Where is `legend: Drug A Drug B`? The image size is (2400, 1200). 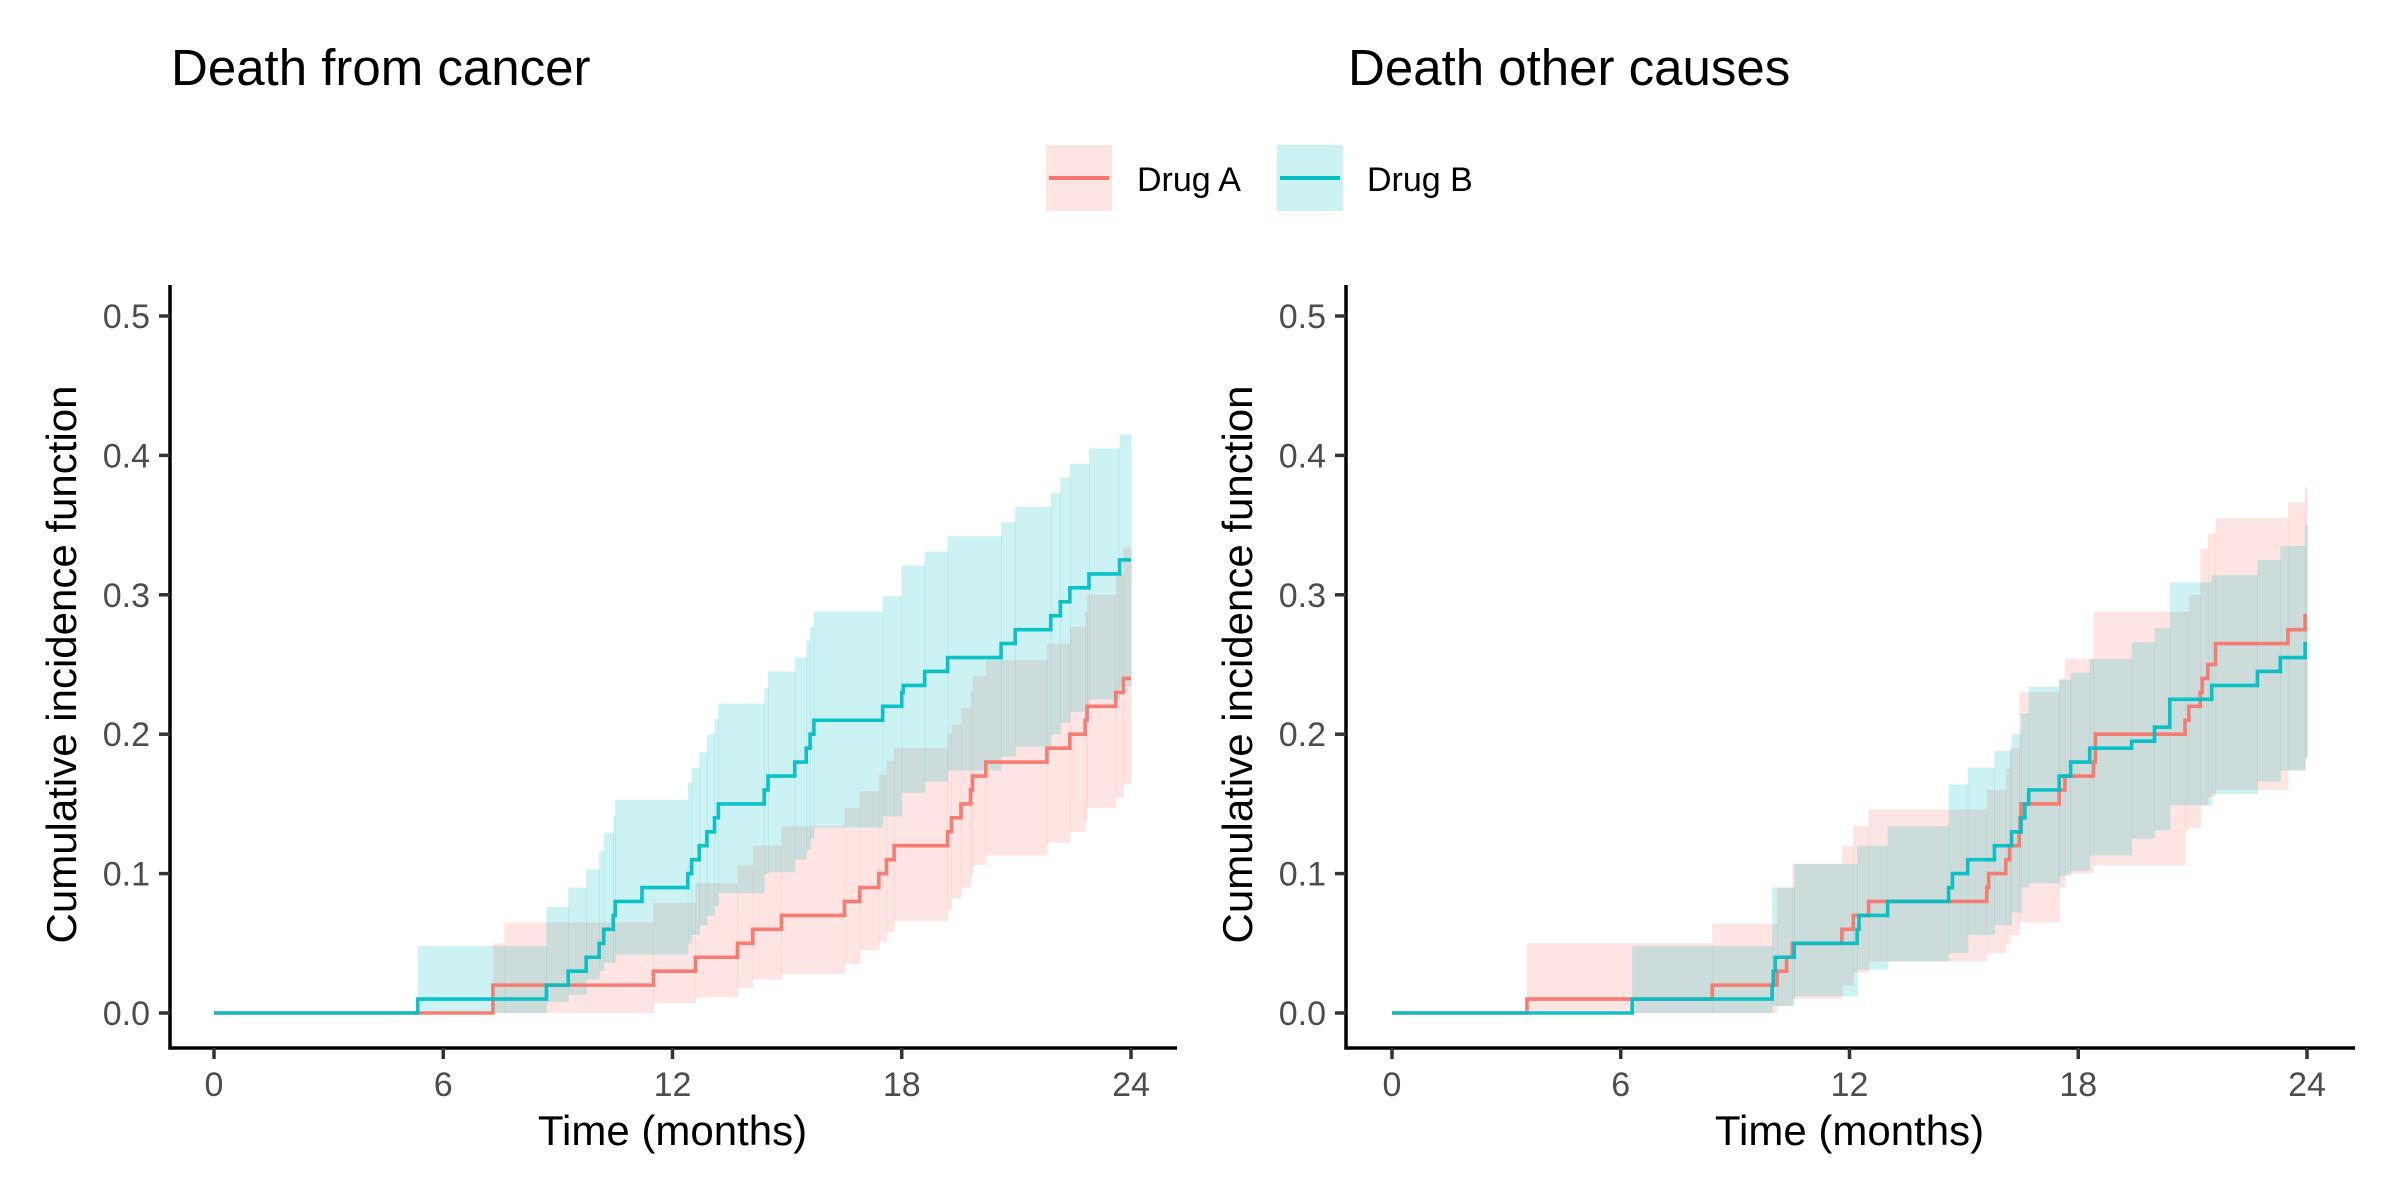 legend: Drug A Drug B is located at coordinates (1259, 178).